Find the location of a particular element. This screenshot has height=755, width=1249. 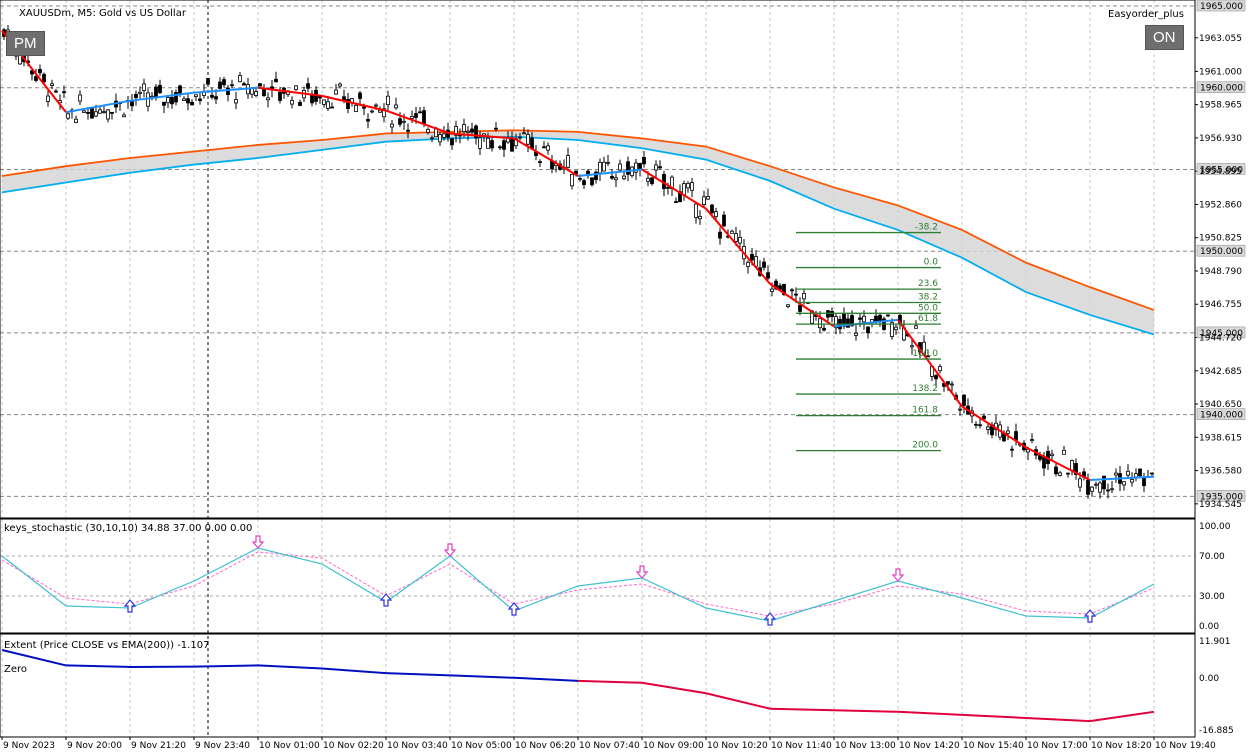

price-tick-label: 1938.615 is located at coordinates (1220, 438).